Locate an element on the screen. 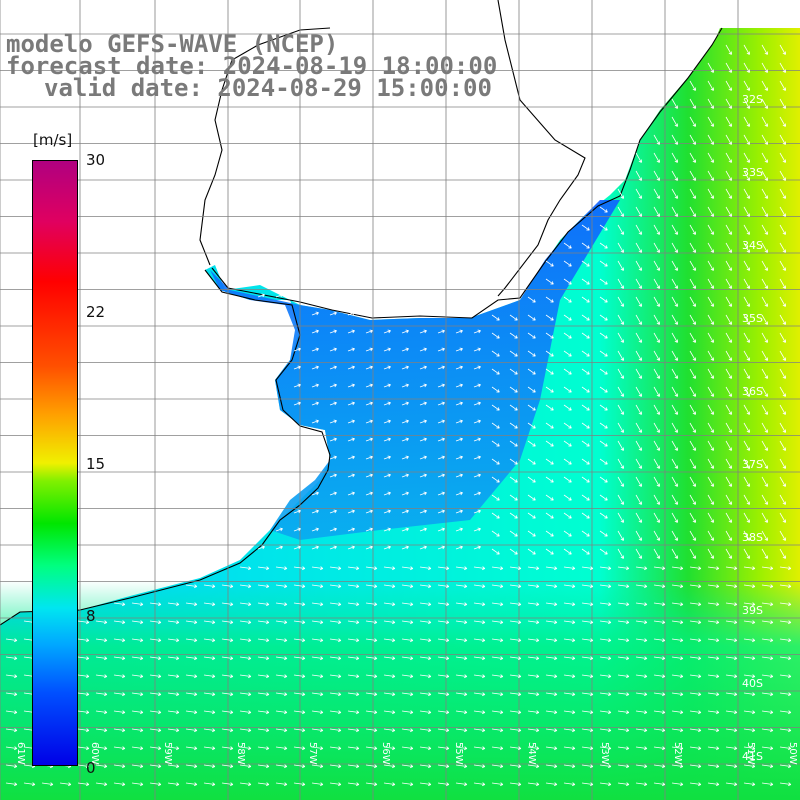  lon-label: 58W is located at coordinates (240, 753).